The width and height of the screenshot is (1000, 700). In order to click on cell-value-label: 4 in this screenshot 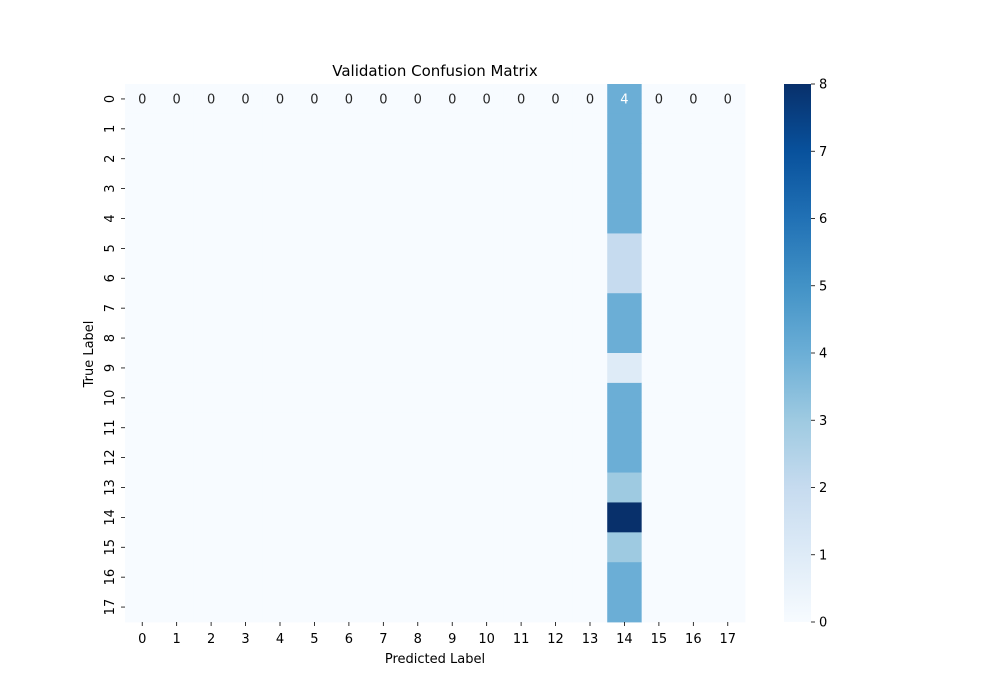, I will do `click(624, 99)`.